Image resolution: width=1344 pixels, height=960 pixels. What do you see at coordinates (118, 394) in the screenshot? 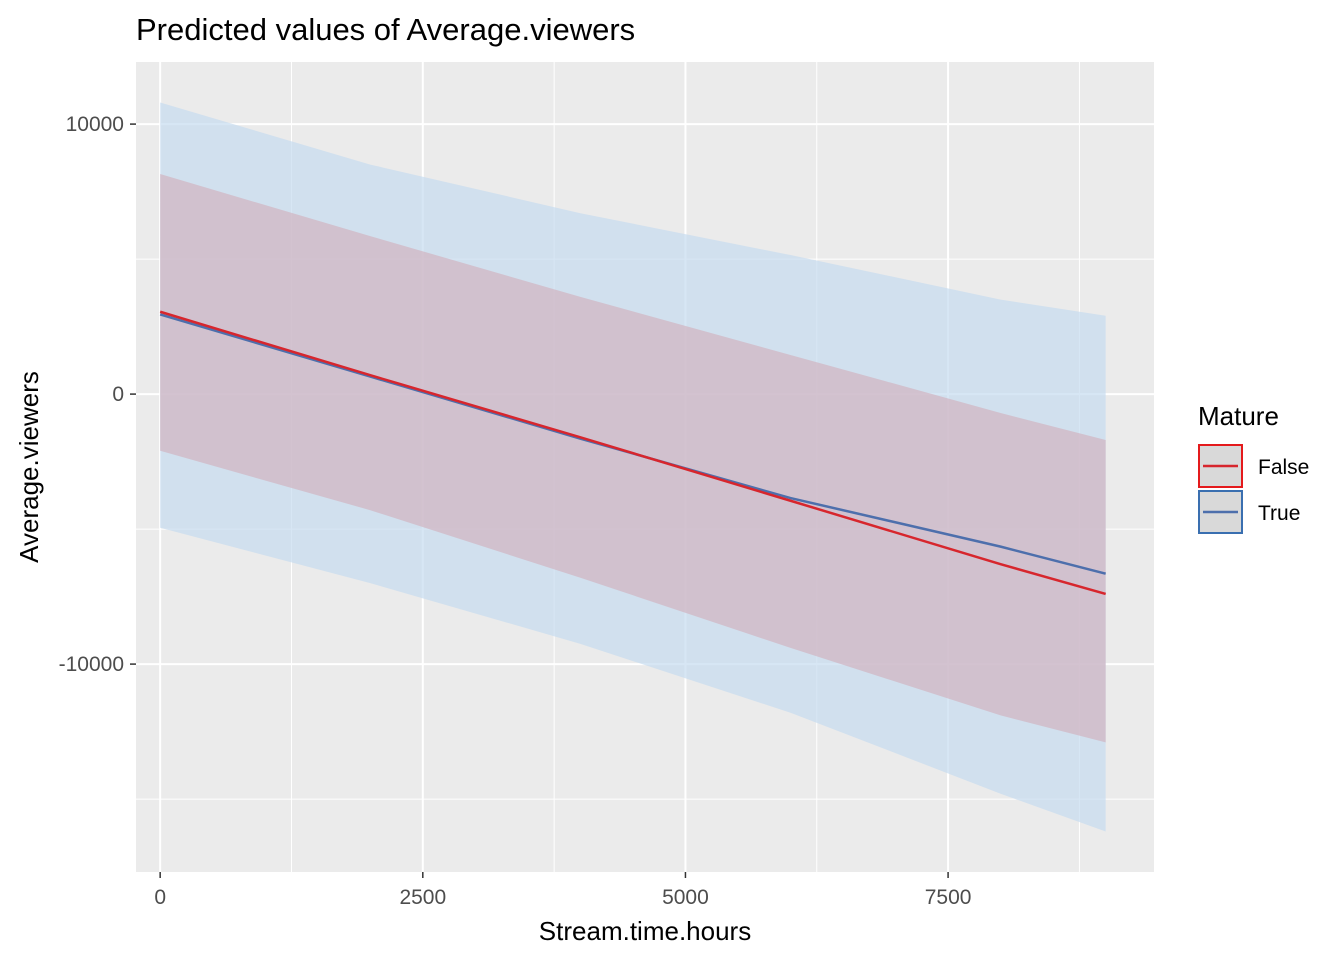
I see `y-tick-label: 0` at bounding box center [118, 394].